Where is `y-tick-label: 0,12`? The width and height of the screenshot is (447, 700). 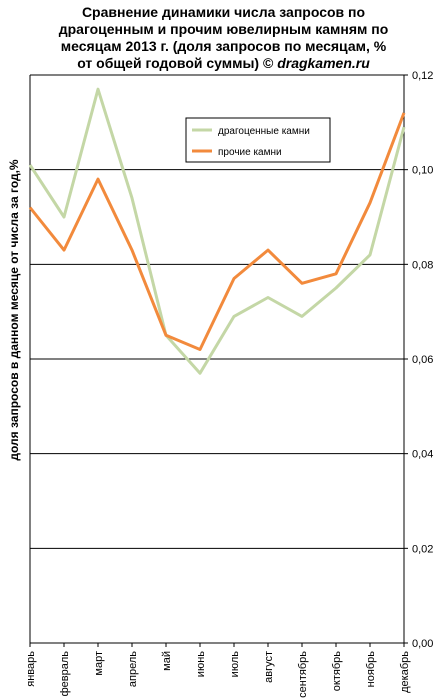
y-tick-label: 0,12 is located at coordinates (422, 76).